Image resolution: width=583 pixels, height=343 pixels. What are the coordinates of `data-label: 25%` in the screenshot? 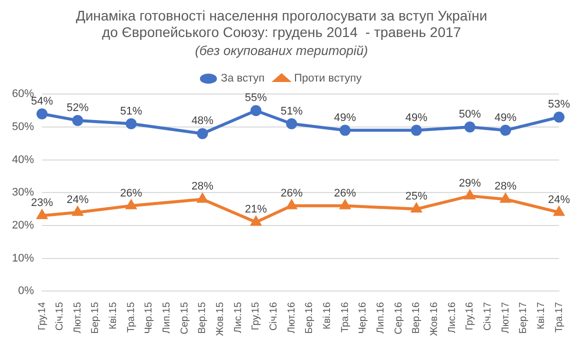 It's located at (416, 196).